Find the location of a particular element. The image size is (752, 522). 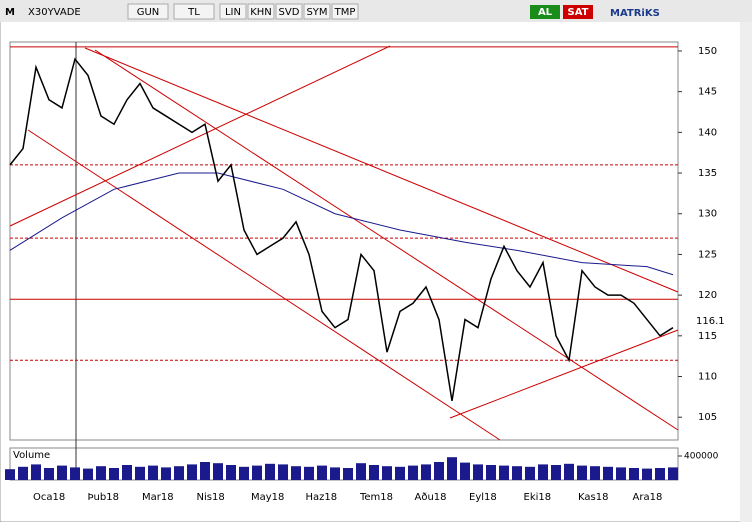

x-tick-label: Ara18 is located at coordinates (648, 497).